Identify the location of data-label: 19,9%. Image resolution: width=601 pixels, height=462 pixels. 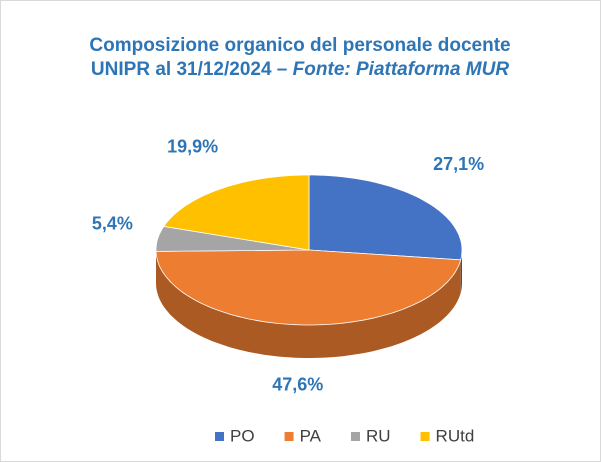
(192, 146).